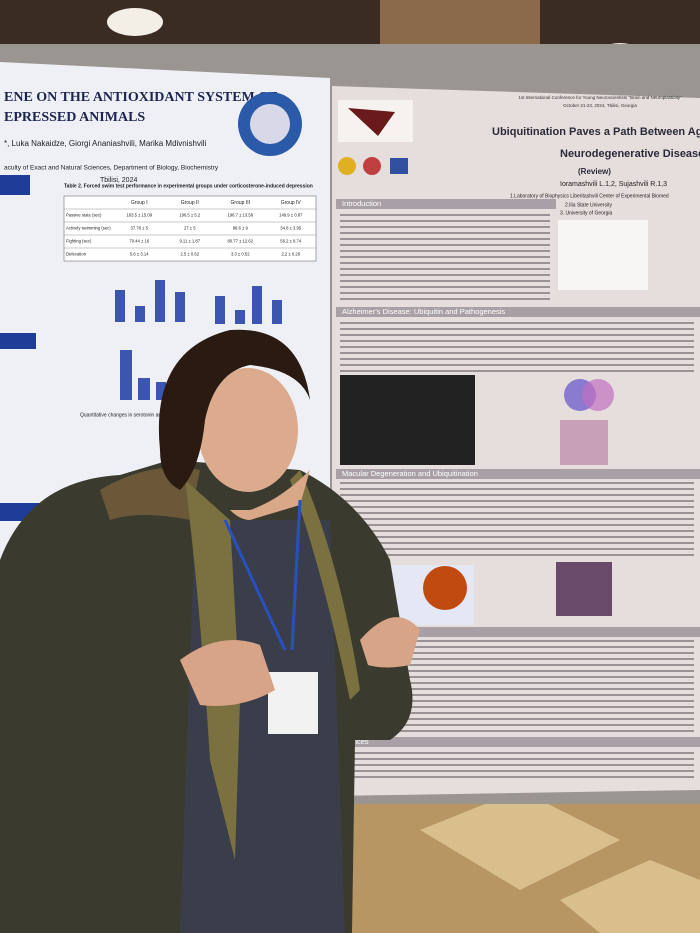 This screenshot has height=933, width=700. Describe the element at coordinates (74, 117) in the screenshot. I see `poster-title: EPRESSED ANIMALS` at that location.